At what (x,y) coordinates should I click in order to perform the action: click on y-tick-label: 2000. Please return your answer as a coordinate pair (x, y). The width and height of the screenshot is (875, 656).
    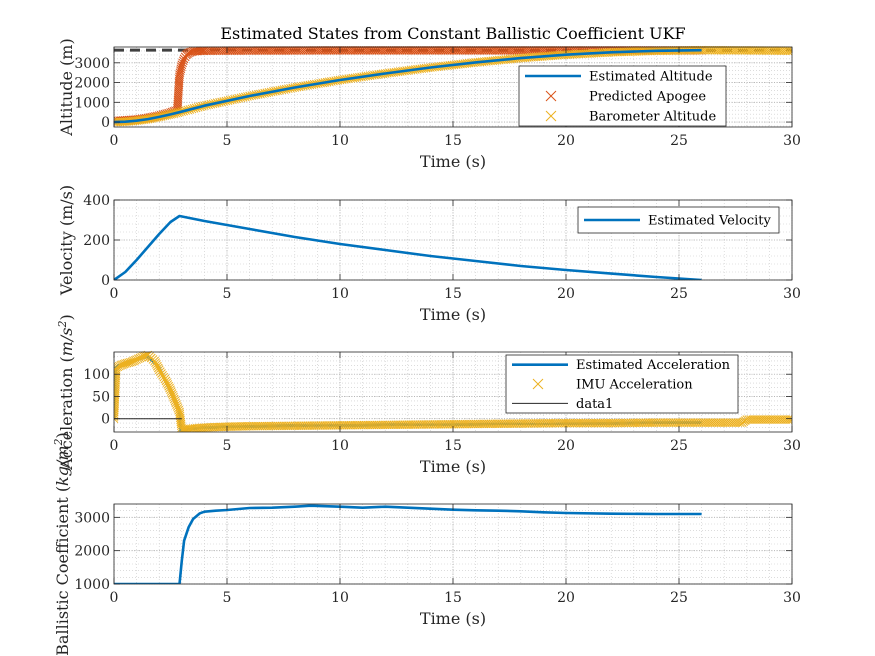
    Looking at the image, I should click on (92, 84).